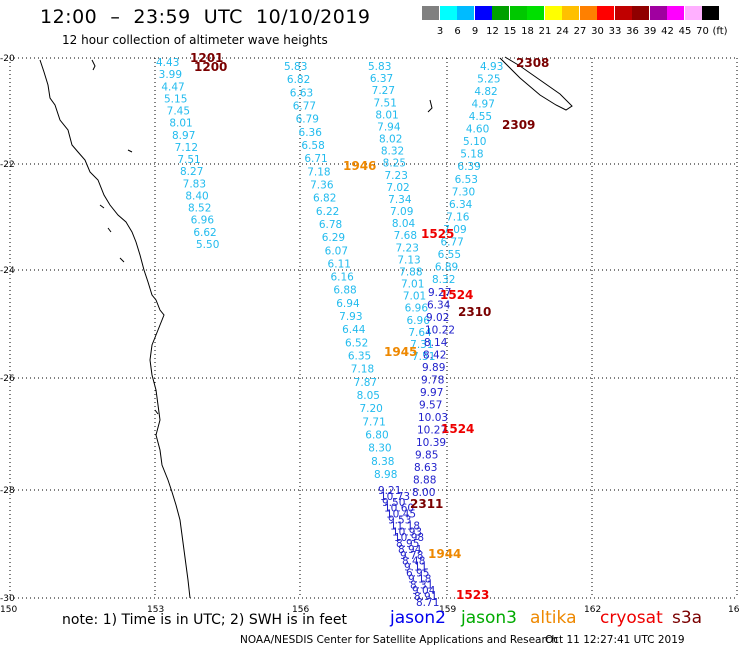  Describe the element at coordinates (336, 251) in the screenshot. I see `wave-height-value: 6.07` at that location.